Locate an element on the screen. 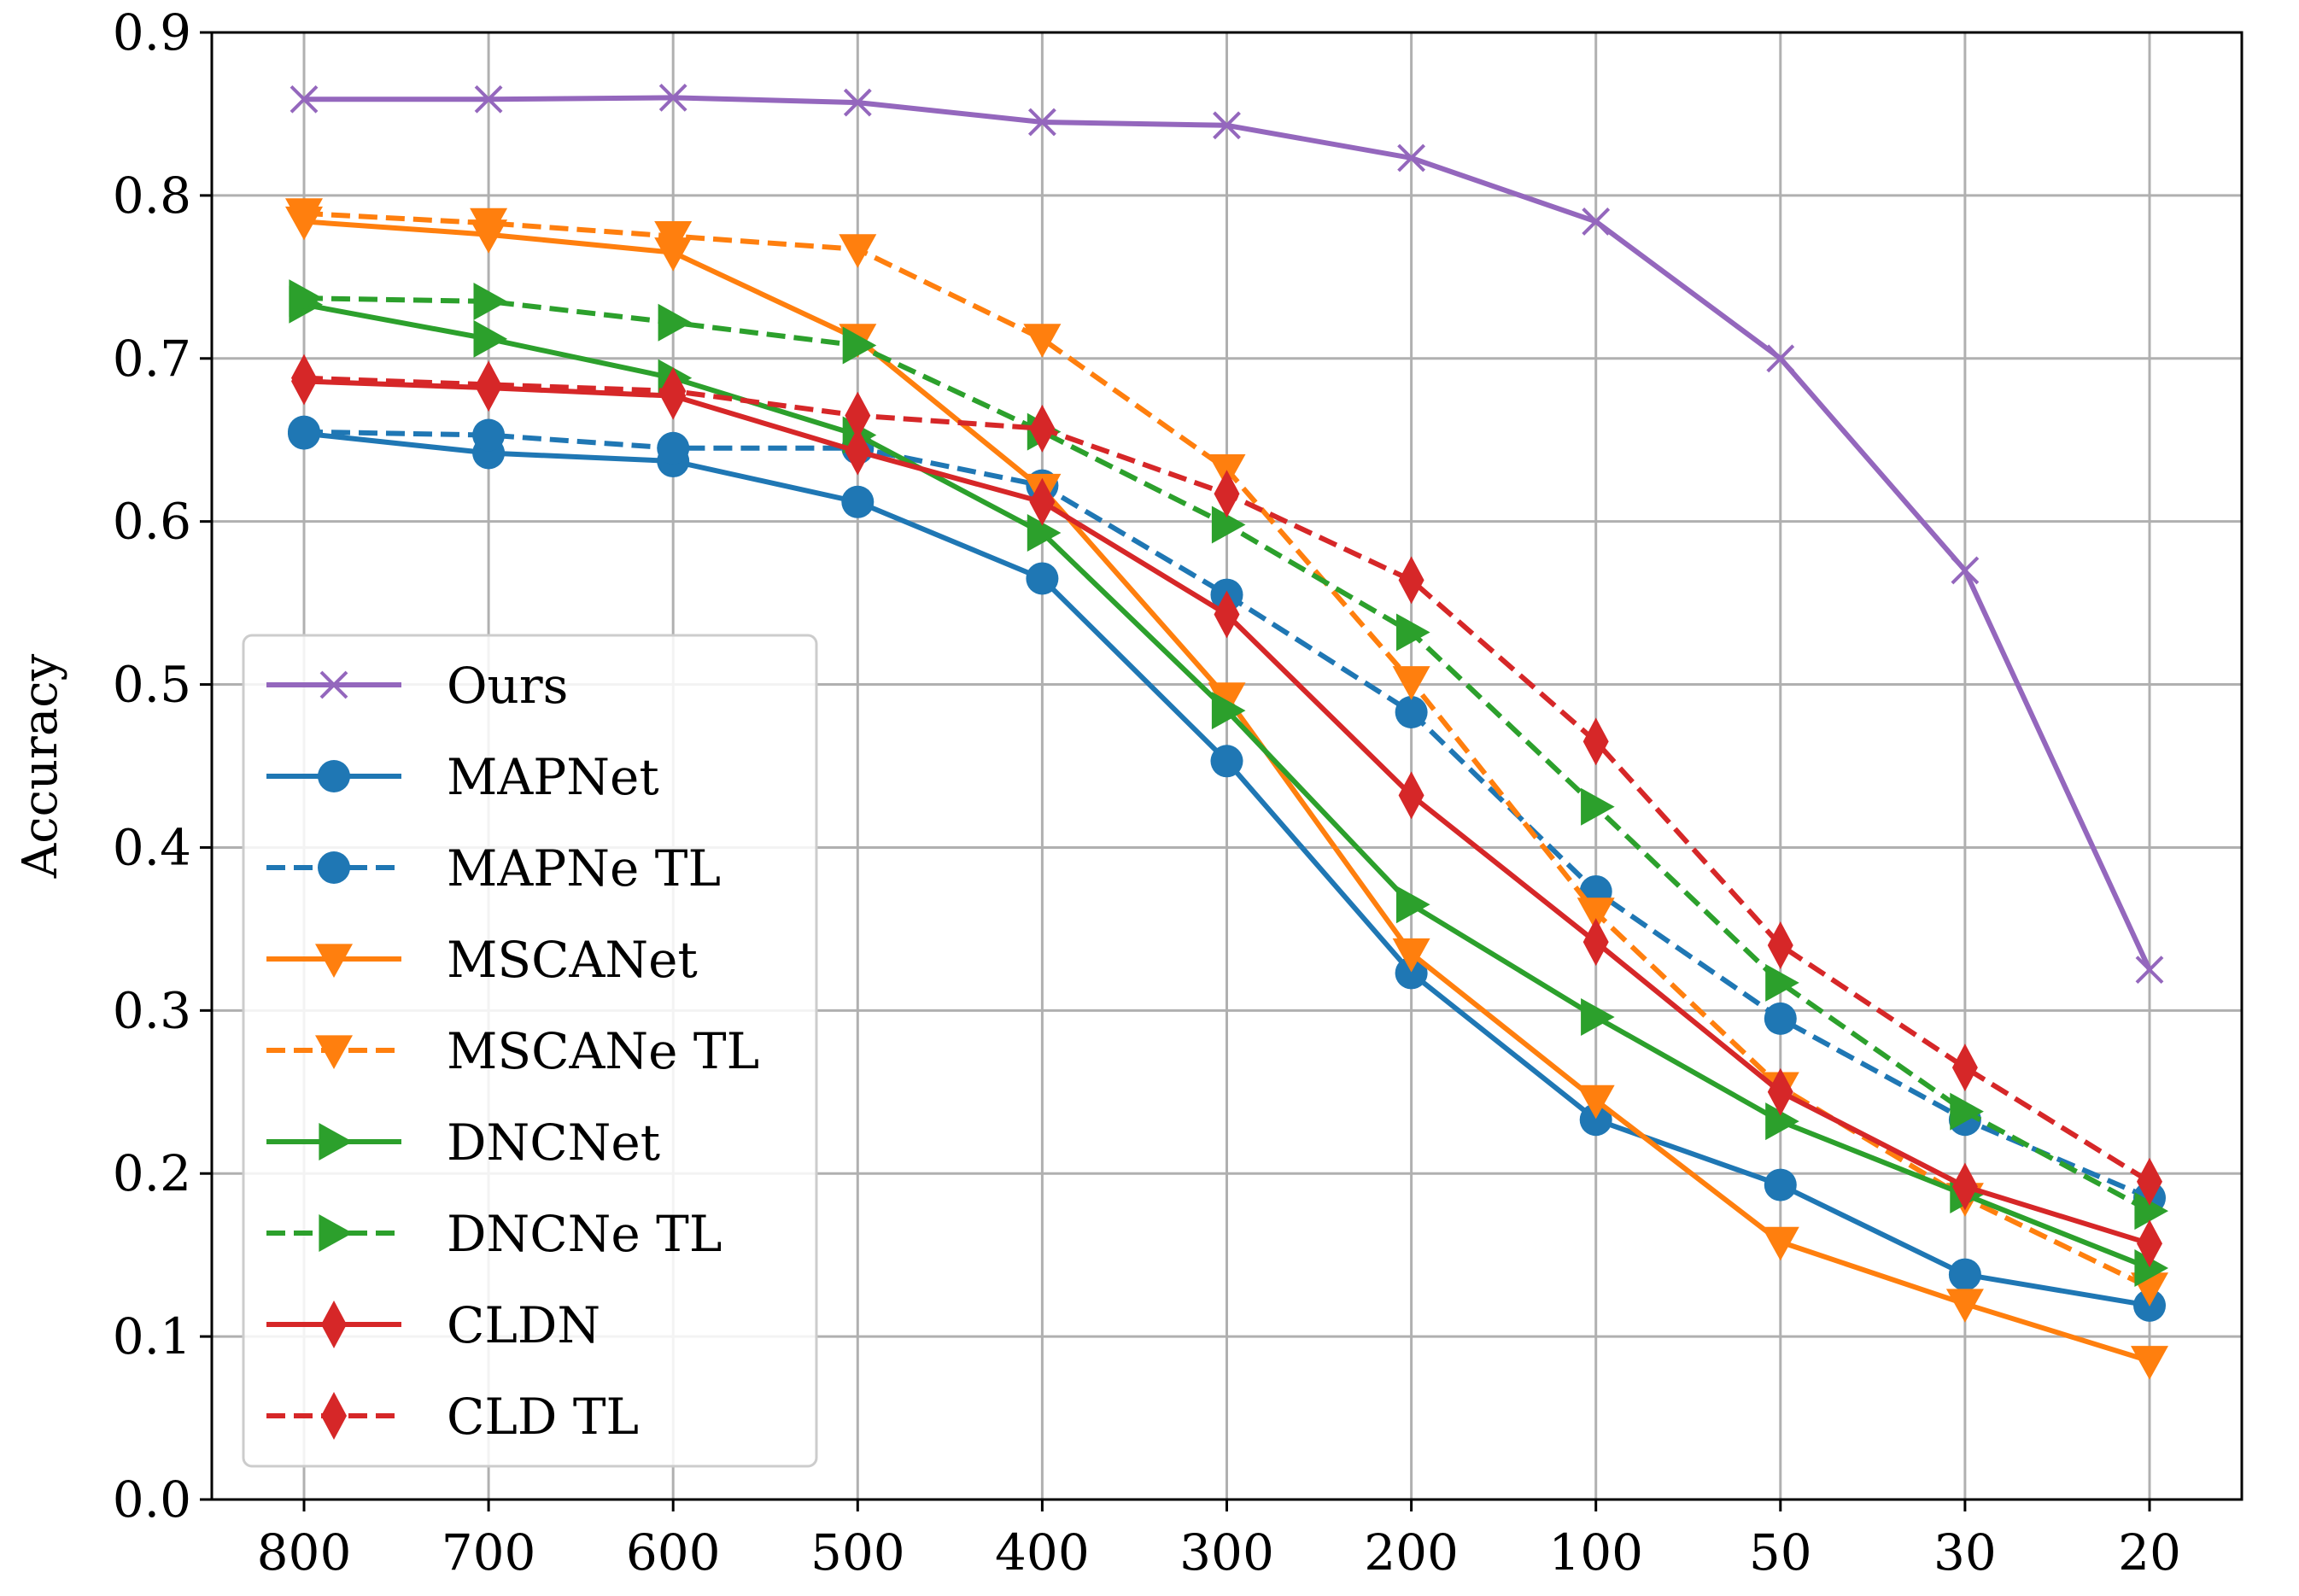  legend-entry-mscanet: MSCANet is located at coordinates (482, 960).